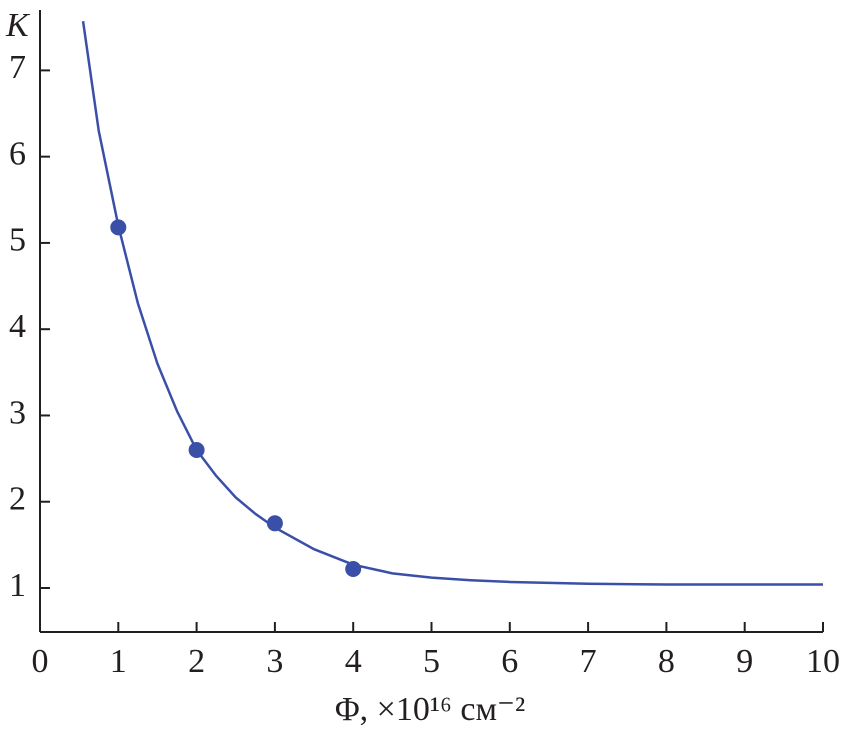 The height and width of the screenshot is (741, 843). I want to click on y-tick-label: 7, so click(17, 67).